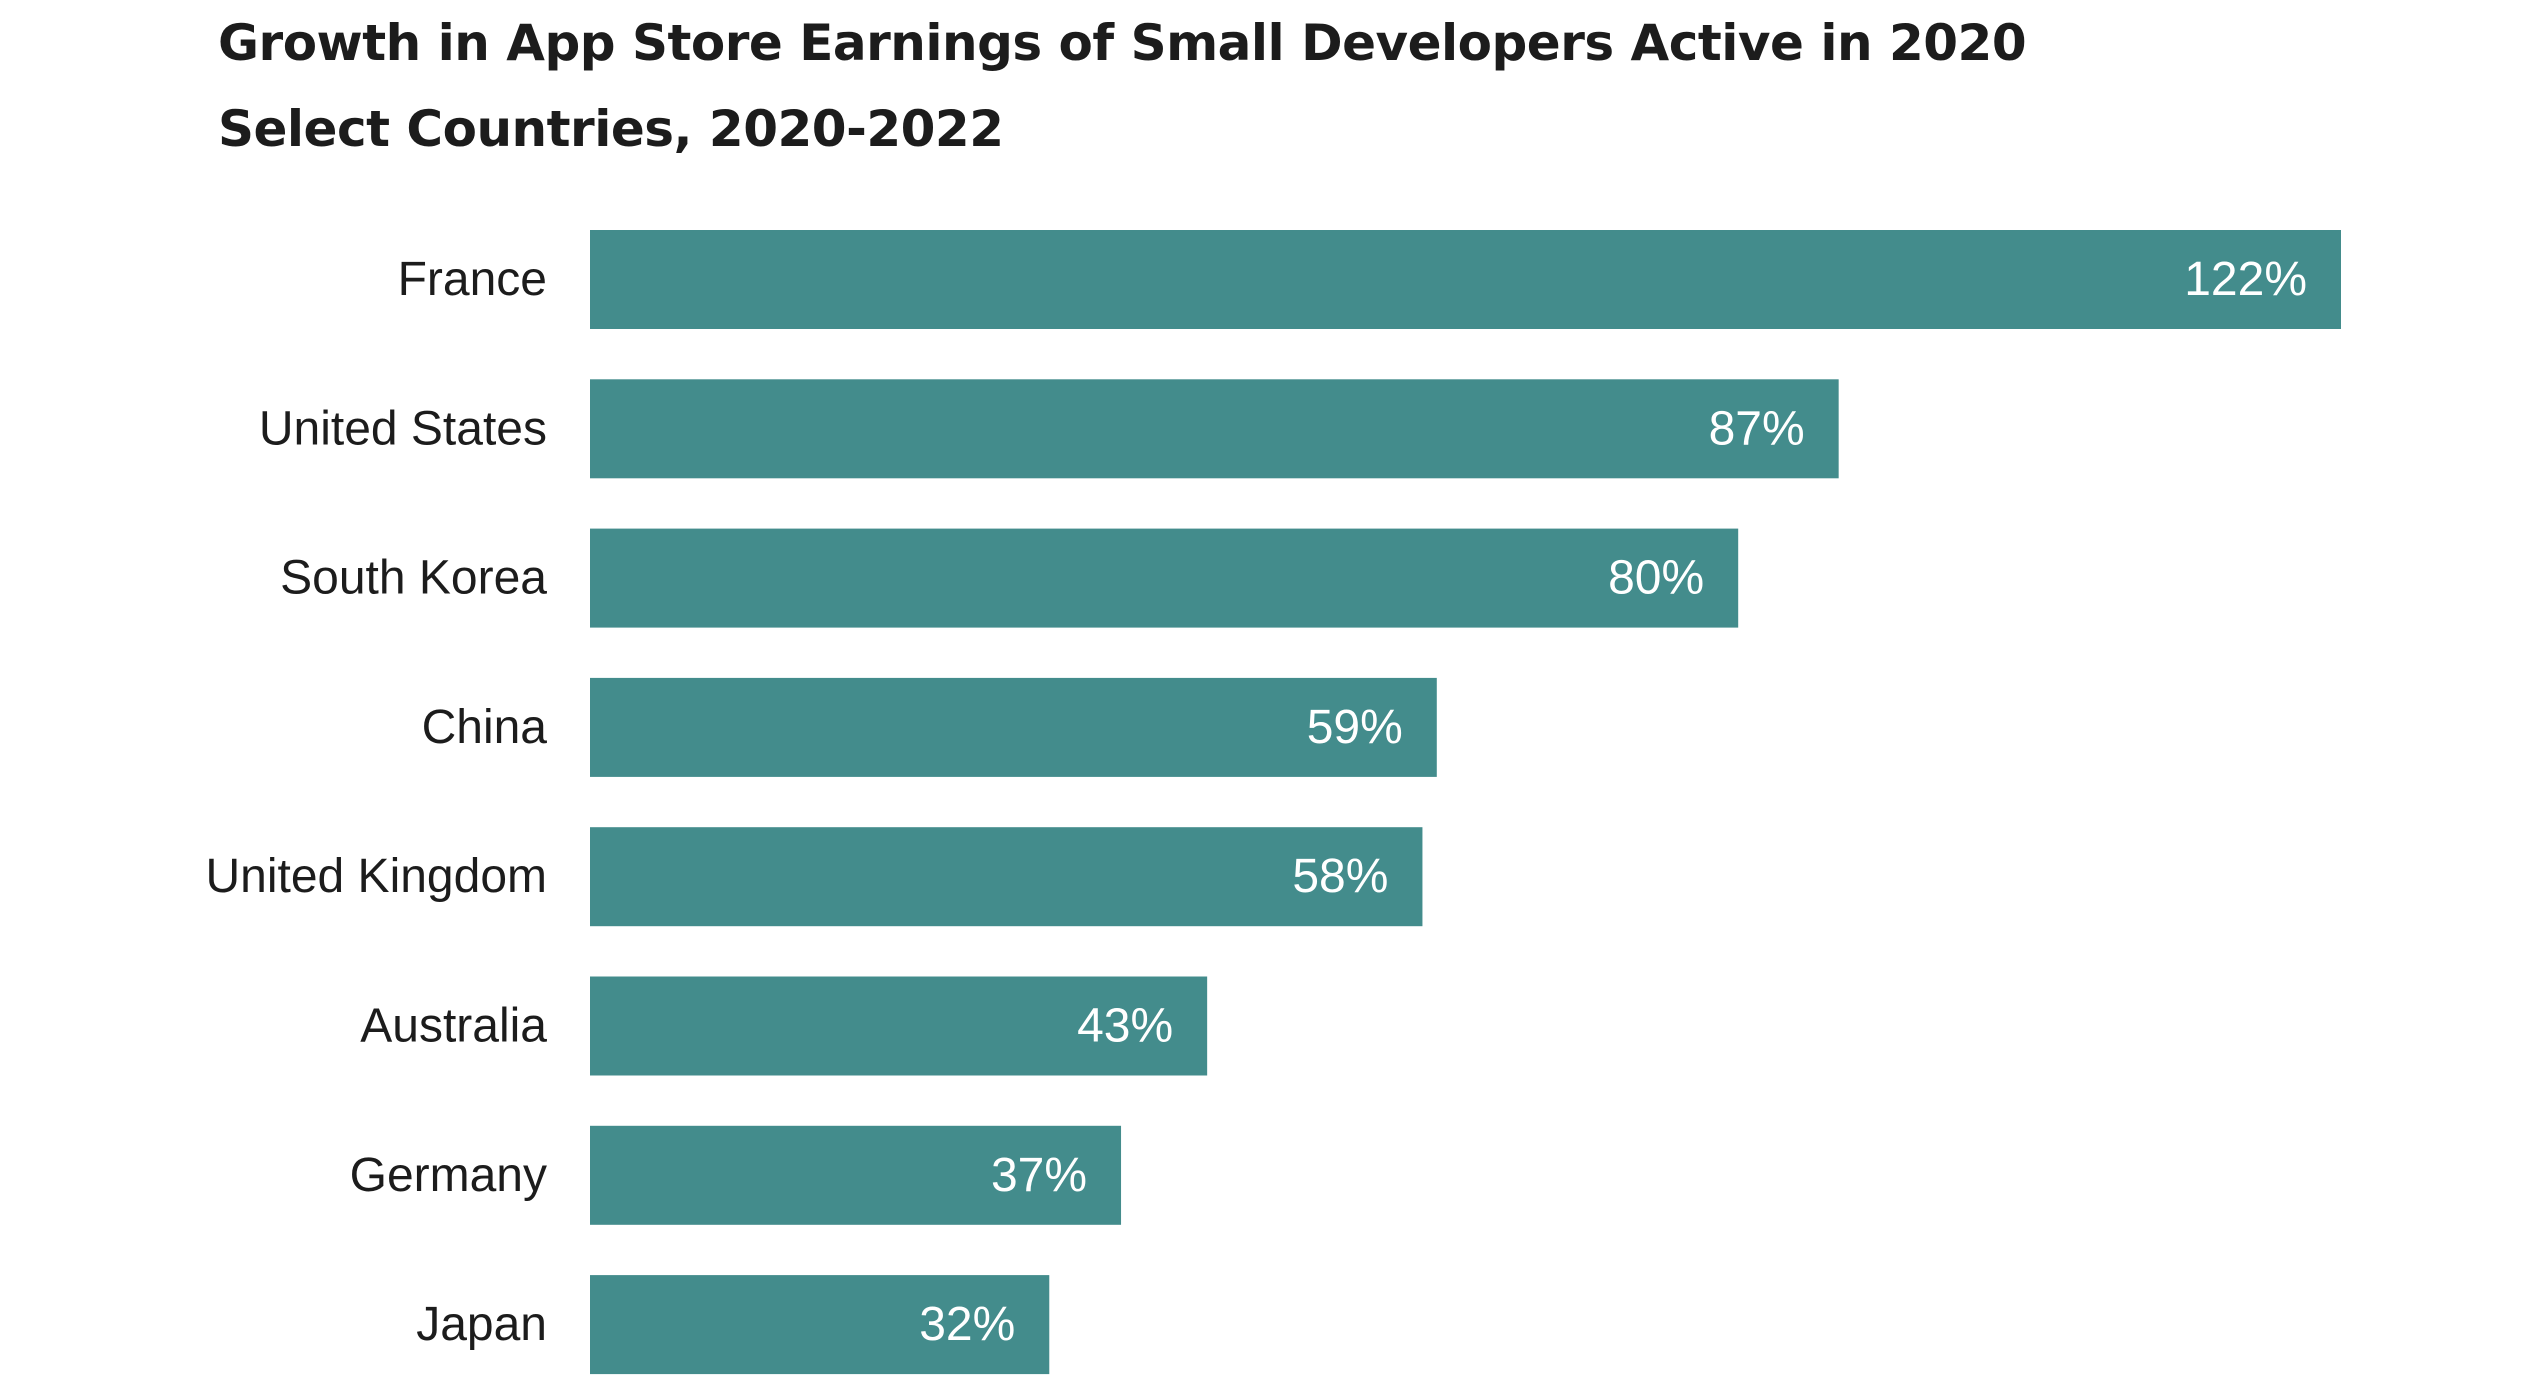 The image size is (2526, 1384). Describe the element at coordinates (413, 578) in the screenshot. I see `category-label: South Korea` at that location.